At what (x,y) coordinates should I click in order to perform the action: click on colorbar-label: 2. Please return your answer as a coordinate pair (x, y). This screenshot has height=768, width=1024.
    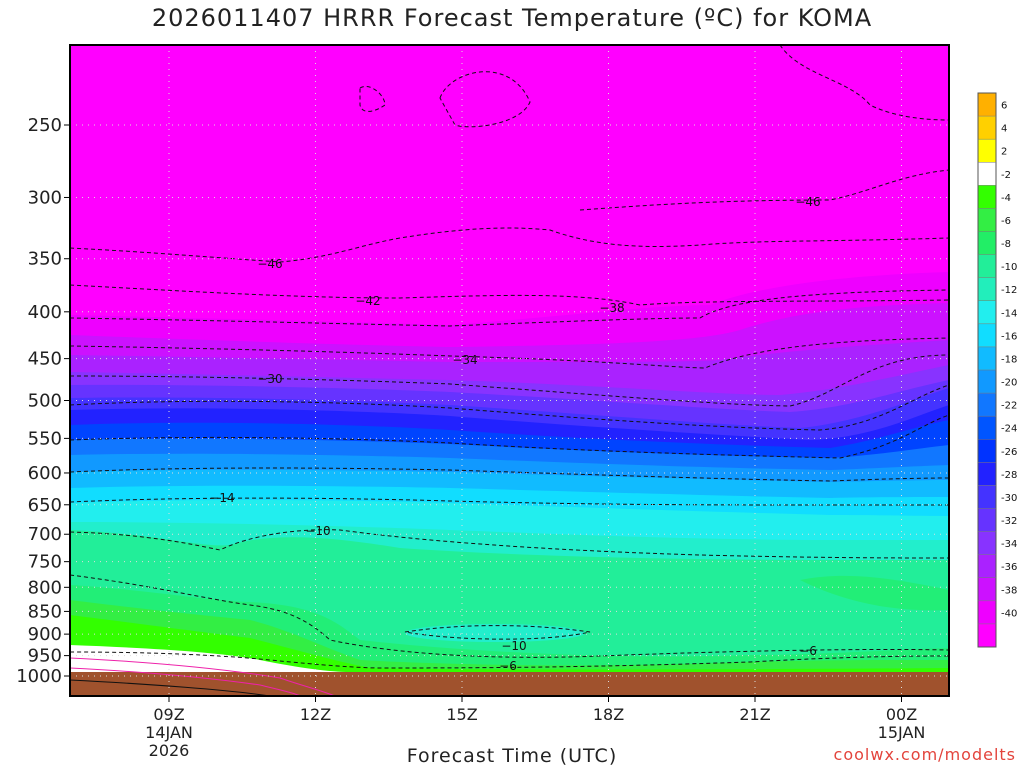
    Looking at the image, I should click on (1004, 152).